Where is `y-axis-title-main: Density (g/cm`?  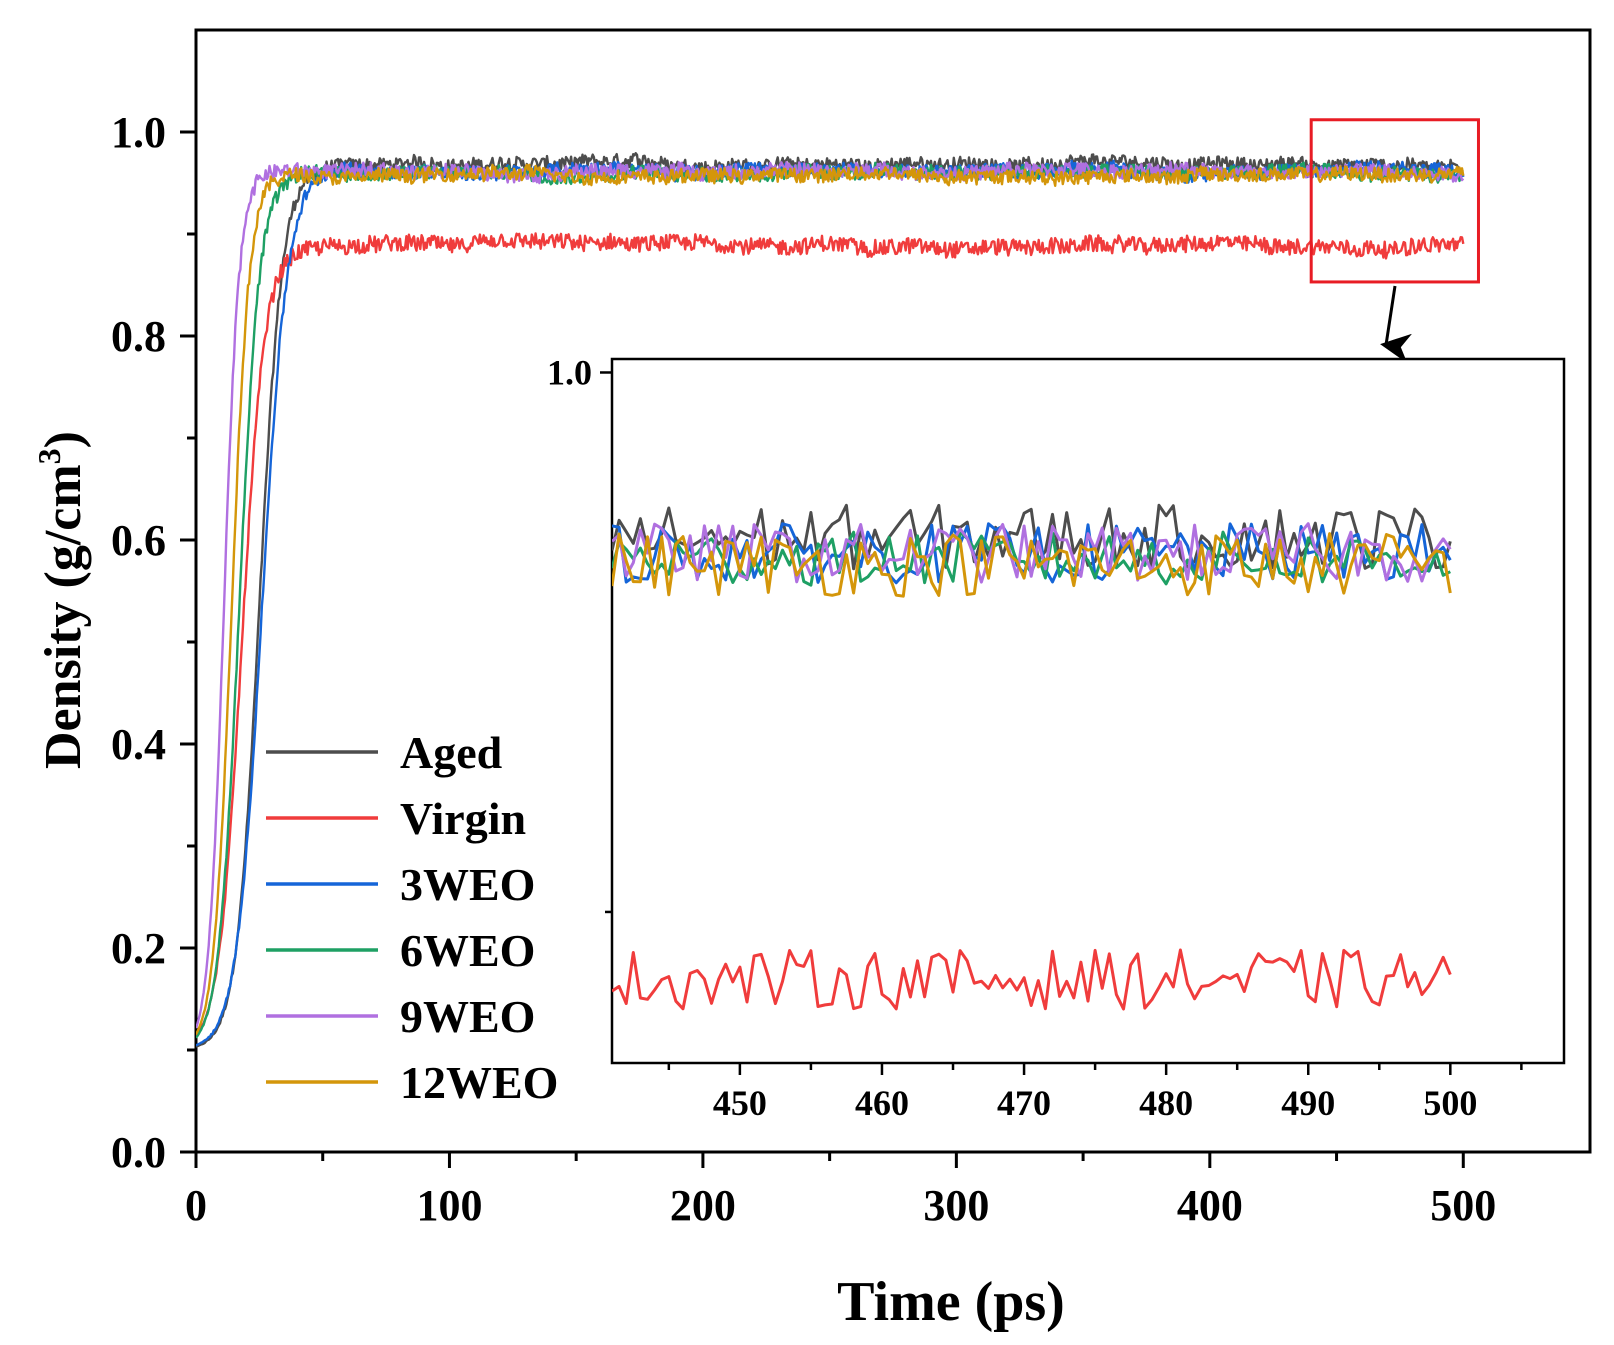
y-axis-title-main: Density (g/cm is located at coordinates (63, 616).